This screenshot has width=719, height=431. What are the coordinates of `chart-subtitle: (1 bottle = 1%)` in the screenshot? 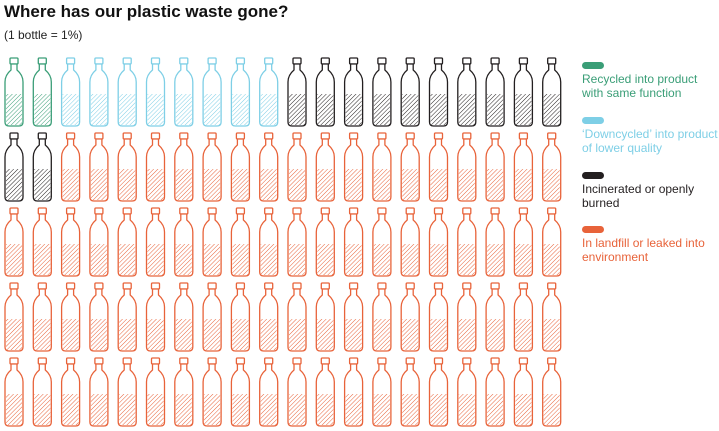 It's located at (43, 35).